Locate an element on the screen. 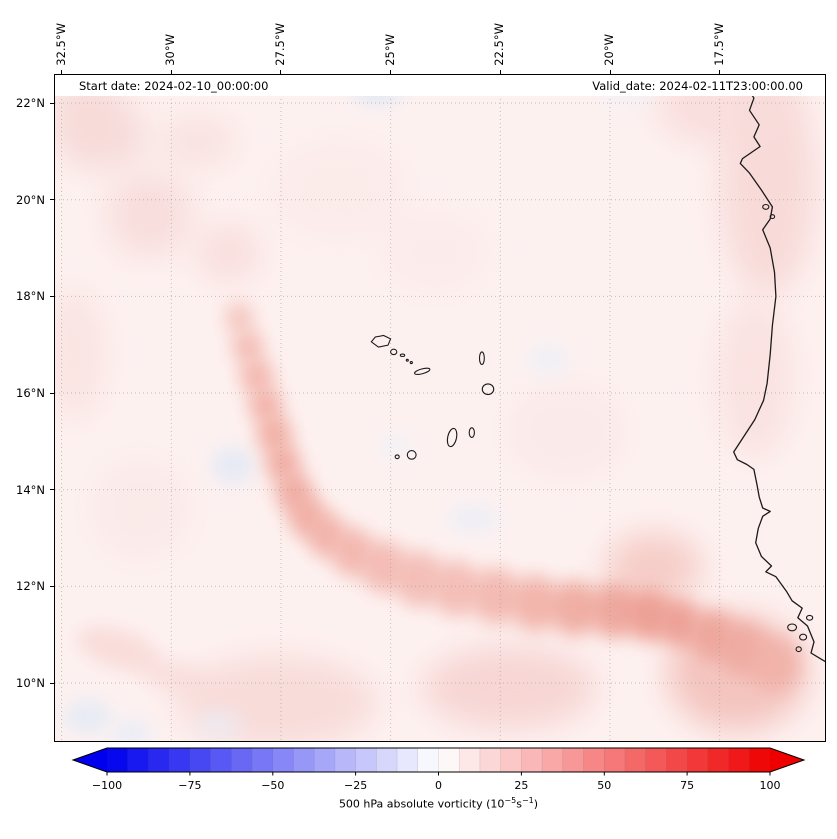  y-tick-label: 22°N is located at coordinates (30, 103).